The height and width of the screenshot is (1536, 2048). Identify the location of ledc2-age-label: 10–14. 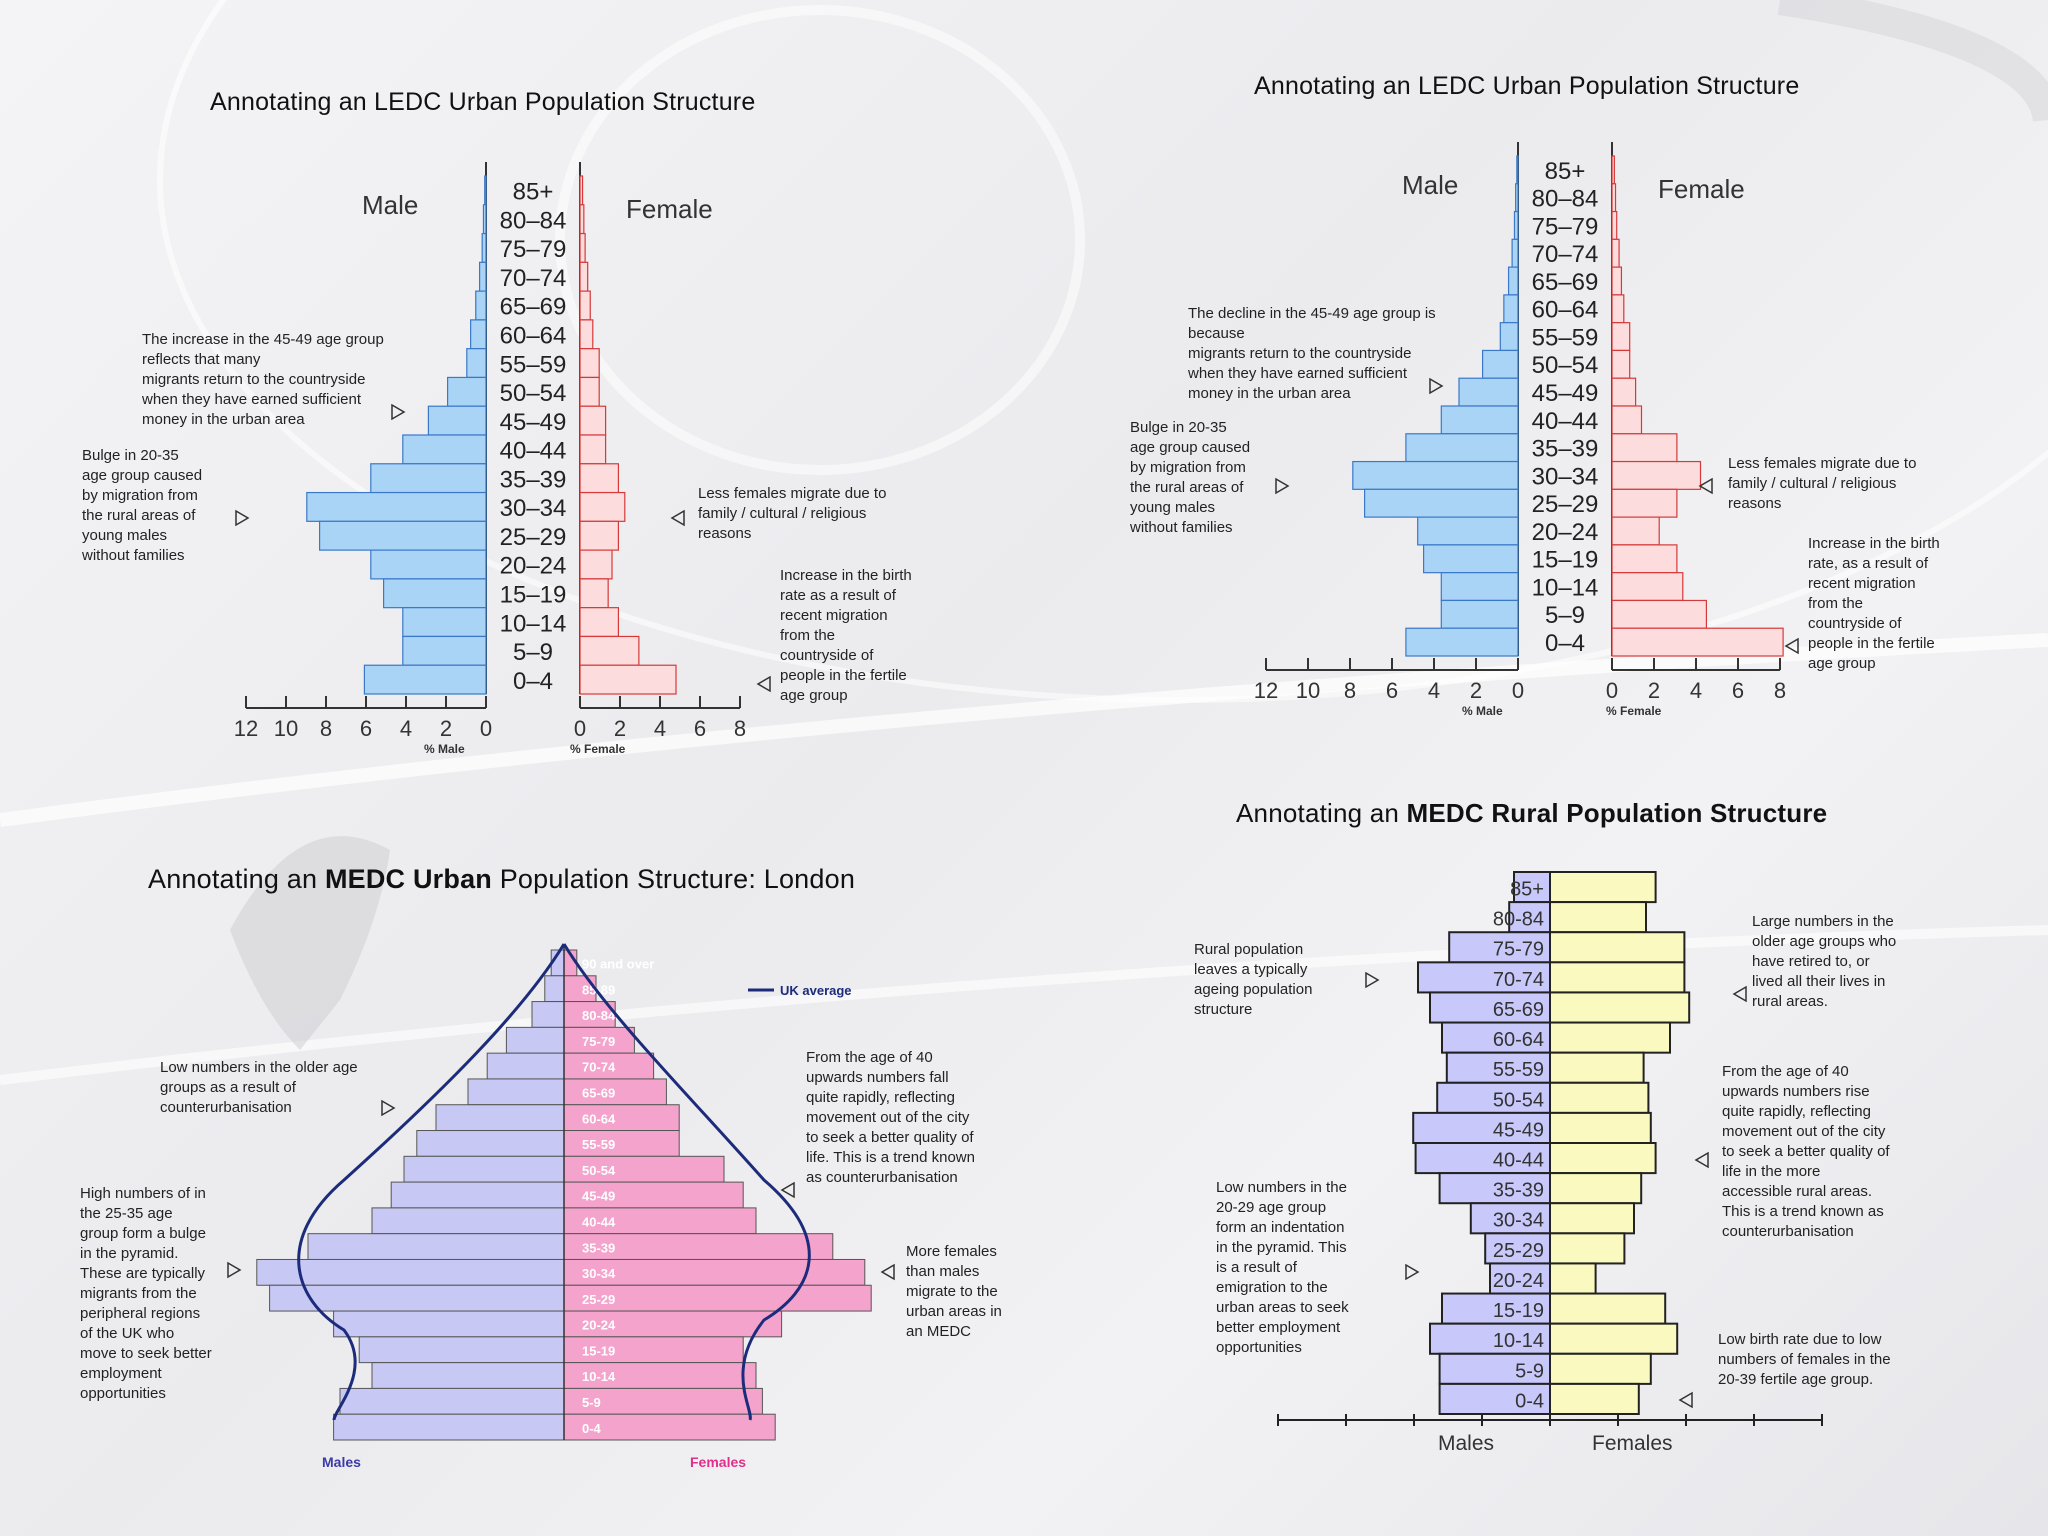
(1565, 587).